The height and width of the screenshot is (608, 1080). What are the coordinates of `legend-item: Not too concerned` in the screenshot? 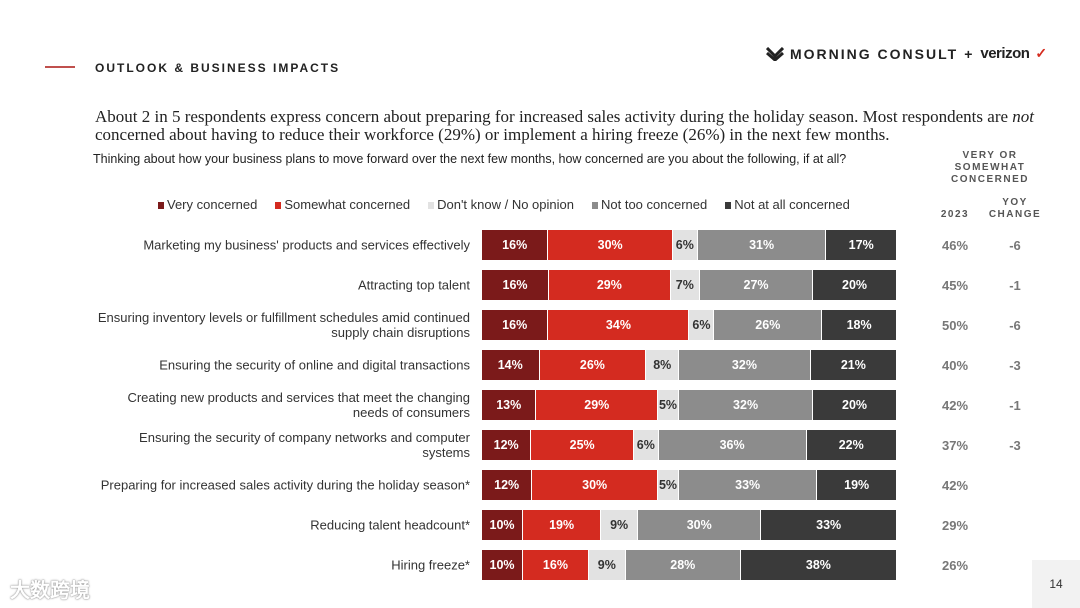 It's located at (649, 204).